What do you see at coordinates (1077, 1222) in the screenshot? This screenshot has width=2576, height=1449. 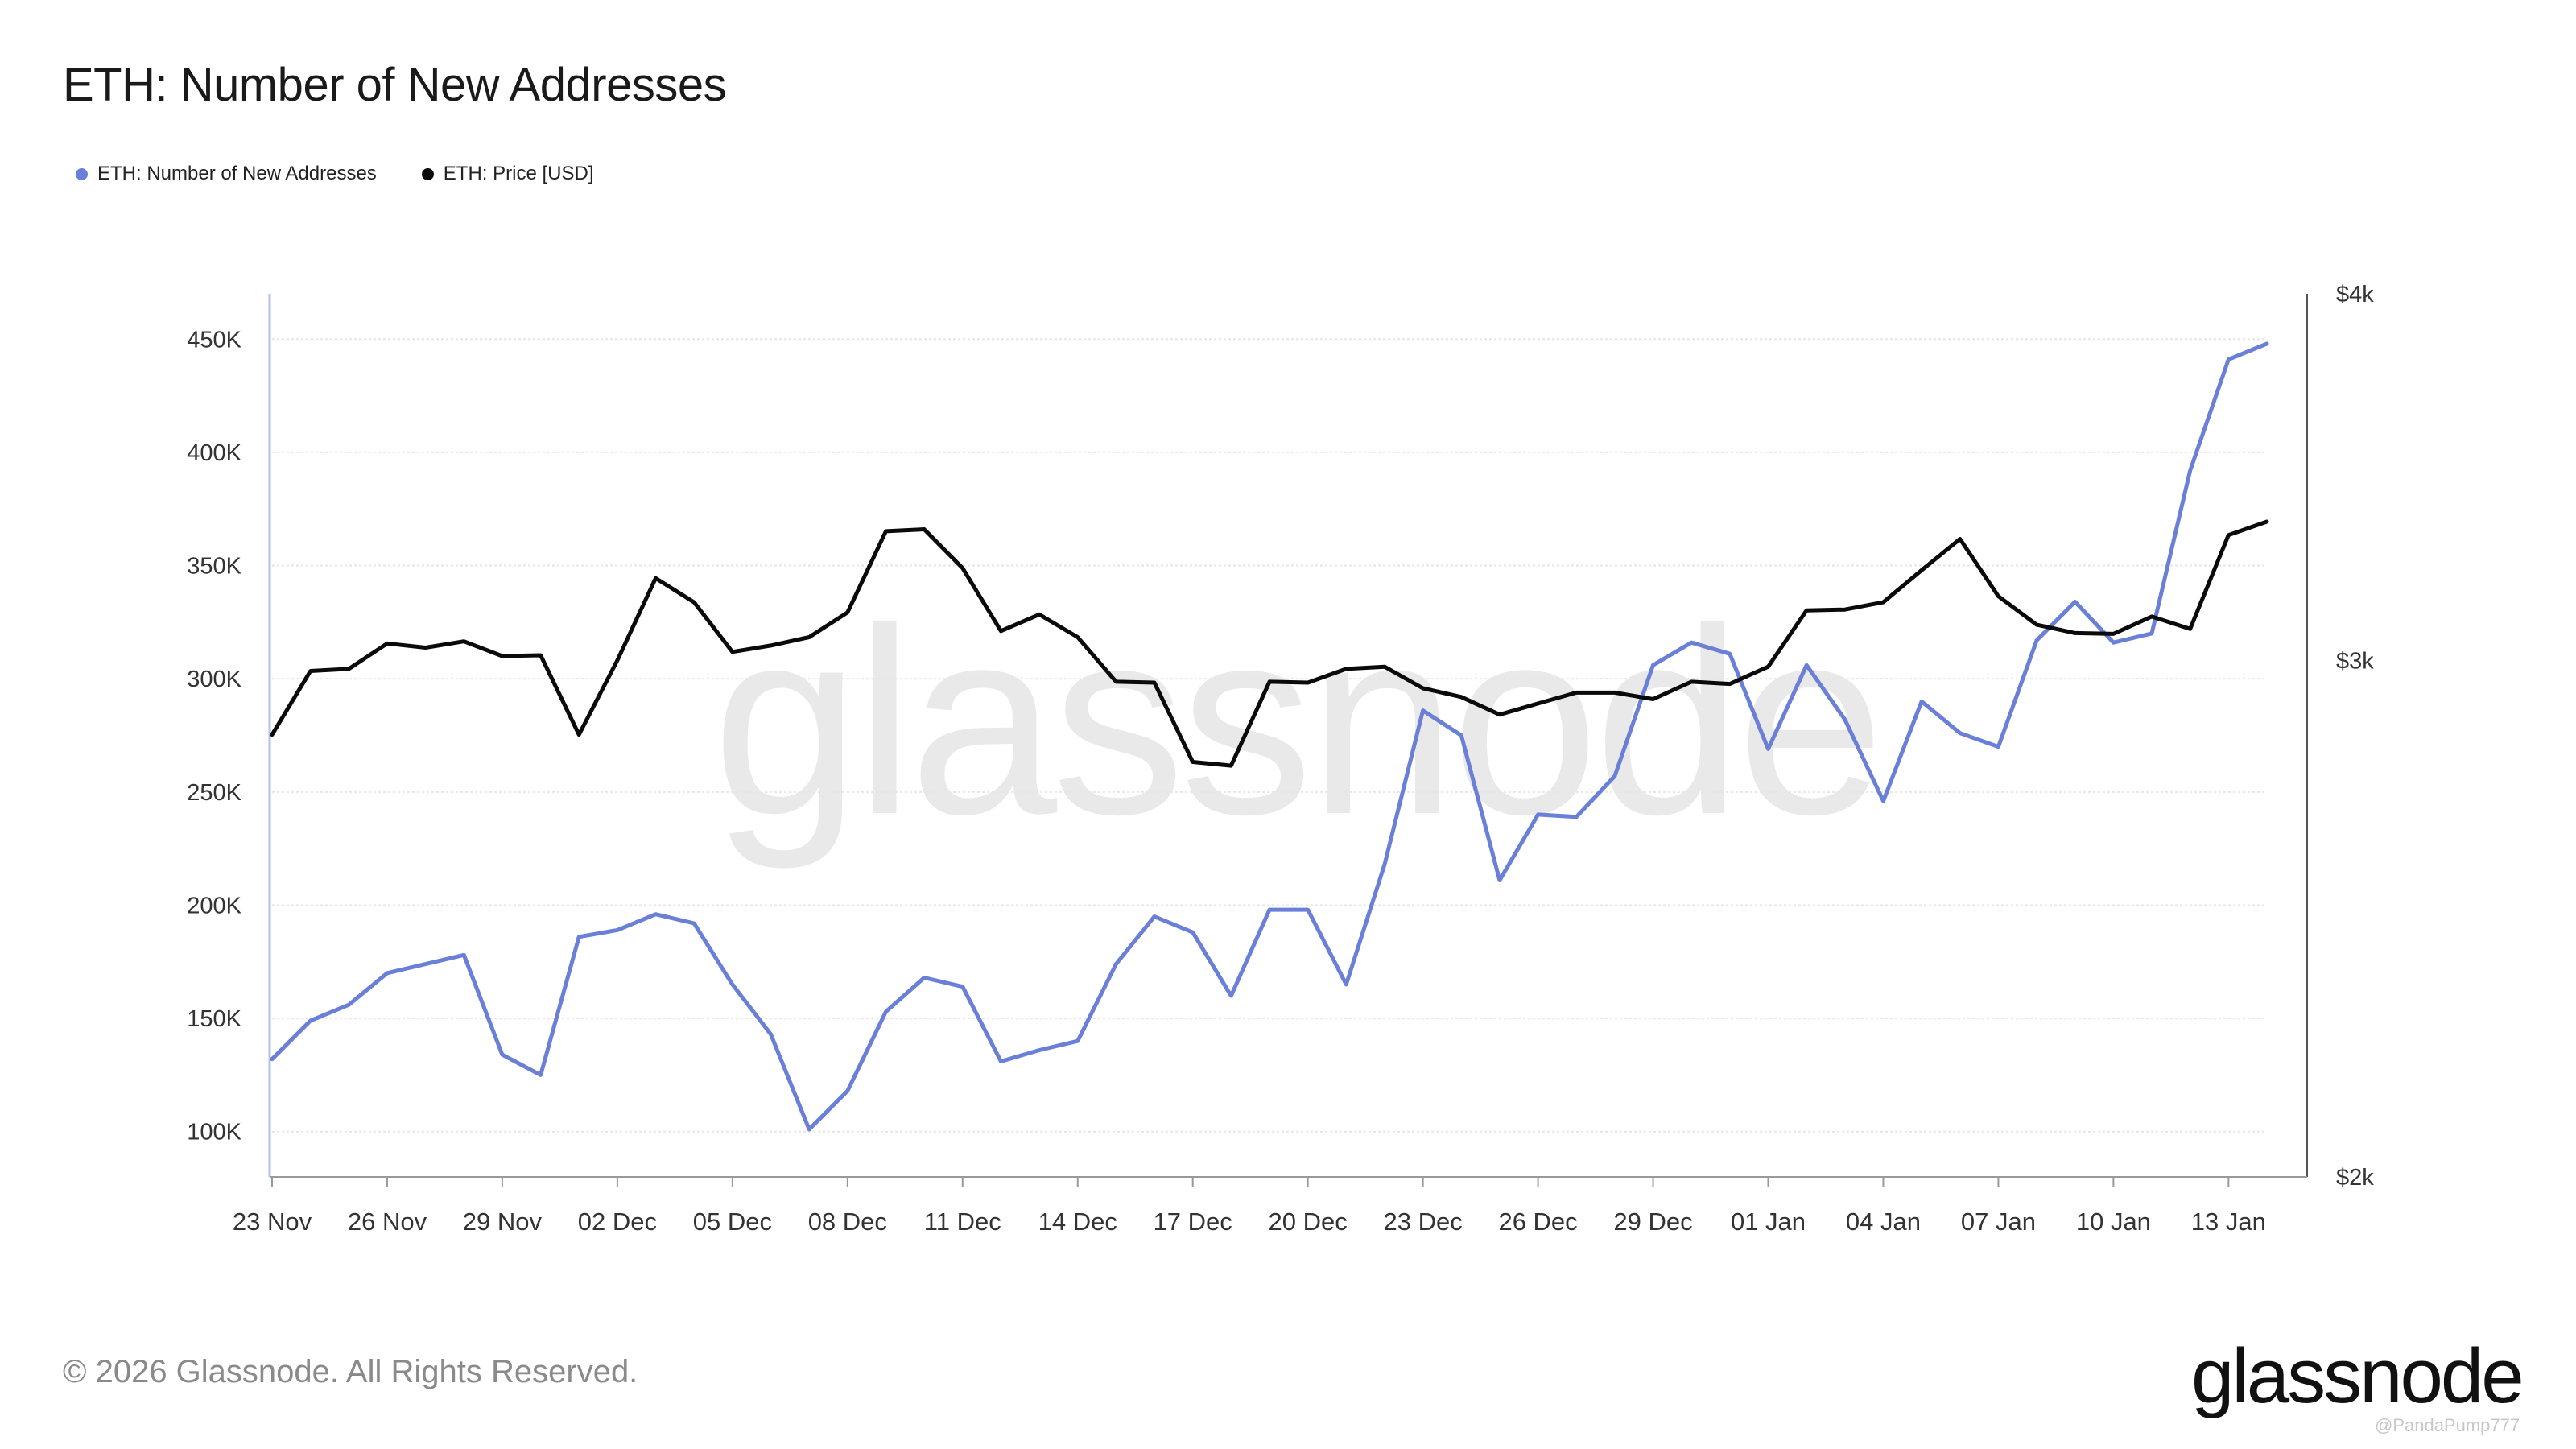 I see `x-tick-label: 14 Dec` at bounding box center [1077, 1222].